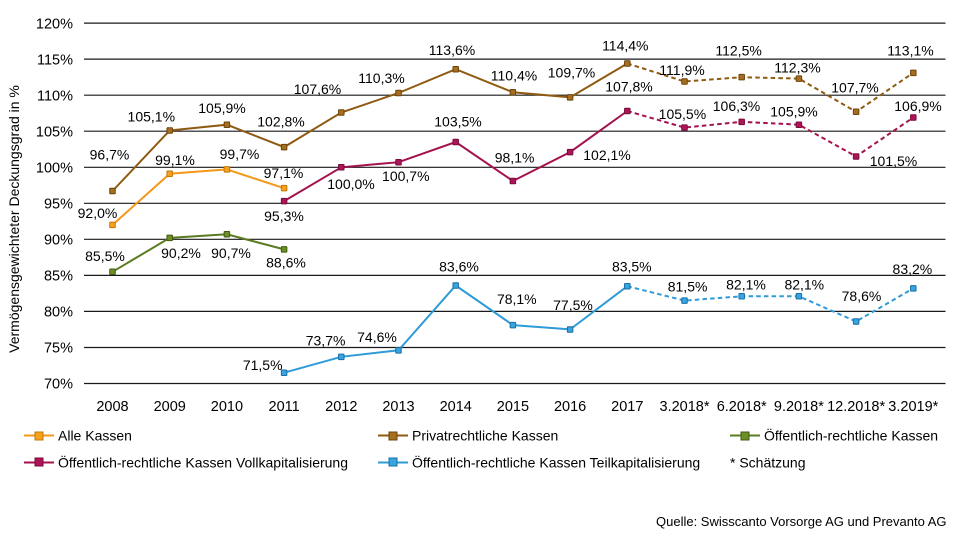 This screenshot has width=960, height=542. What do you see at coordinates (54, 169) in the screenshot?
I see `svg-text: 100%` at bounding box center [54, 169].